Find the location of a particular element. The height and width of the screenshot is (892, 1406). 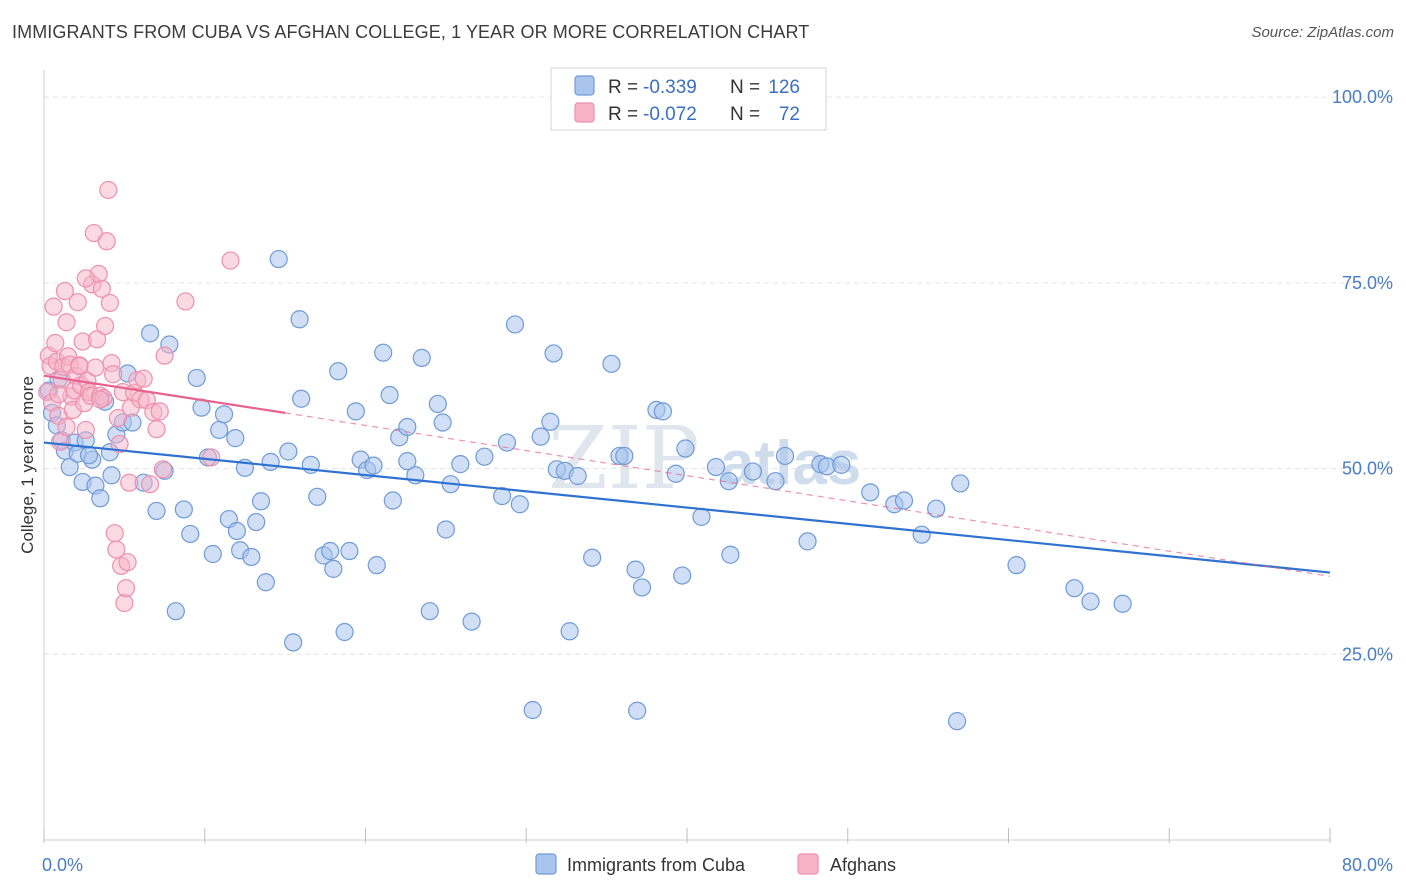

stats-n-value-cuba: 126 is located at coordinates (784, 87).